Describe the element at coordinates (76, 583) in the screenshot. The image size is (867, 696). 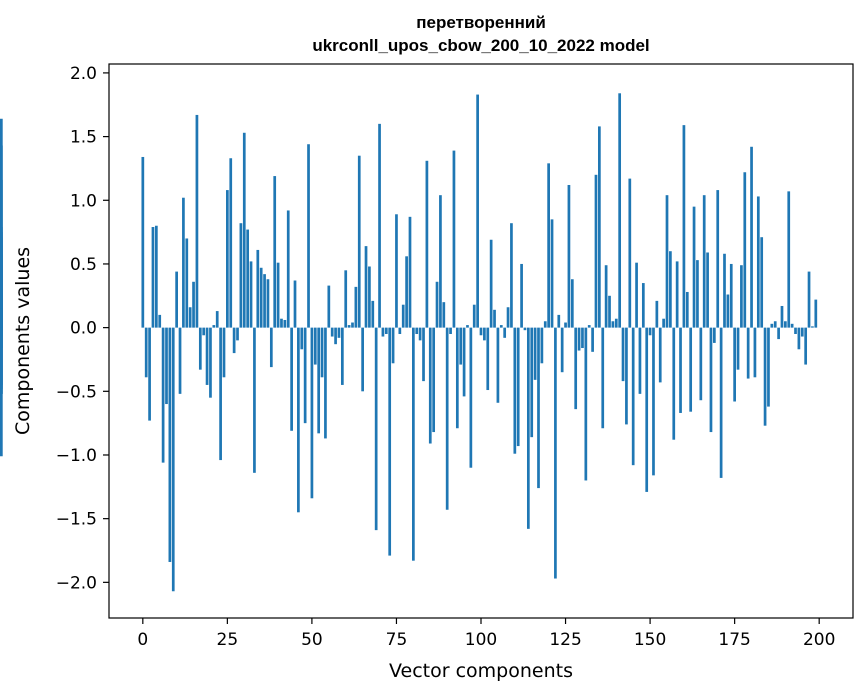
I see `y-tick-label: −2.0` at that location.